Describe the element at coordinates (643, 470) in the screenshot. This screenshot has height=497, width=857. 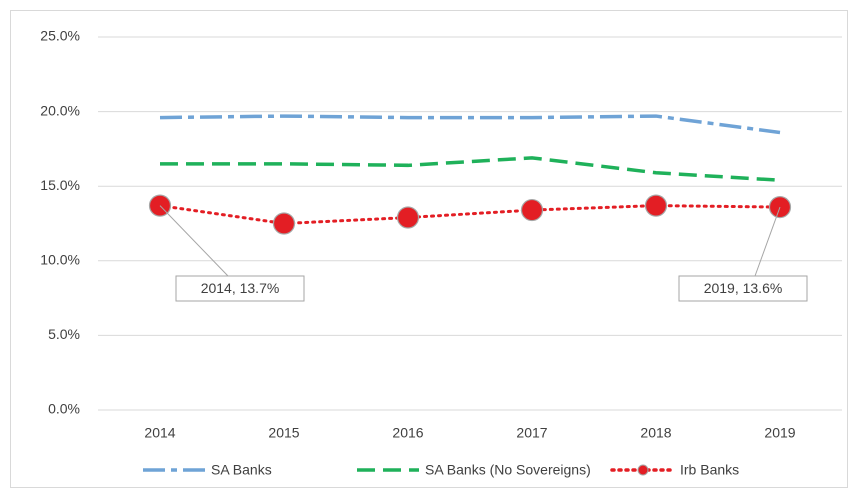
I see `legend-marker` at that location.